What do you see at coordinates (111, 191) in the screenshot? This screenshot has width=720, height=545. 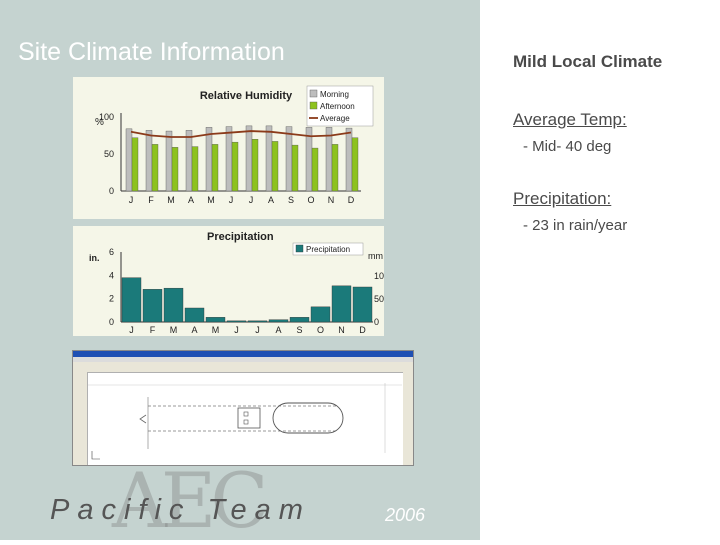 I see `humidity-y-tick-label: 0` at bounding box center [111, 191].